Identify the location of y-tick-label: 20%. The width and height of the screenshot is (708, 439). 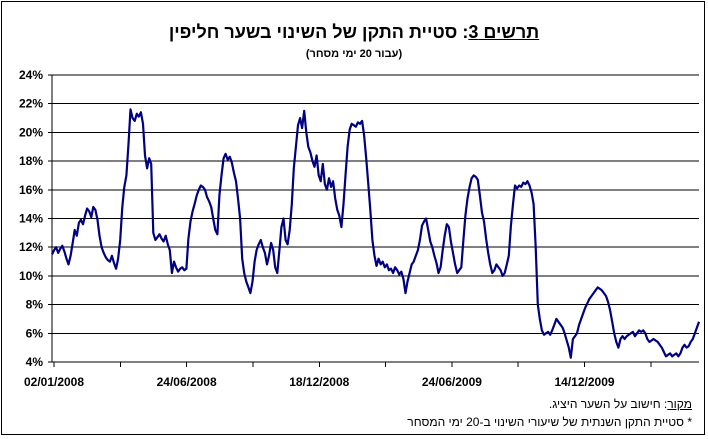
(31, 132).